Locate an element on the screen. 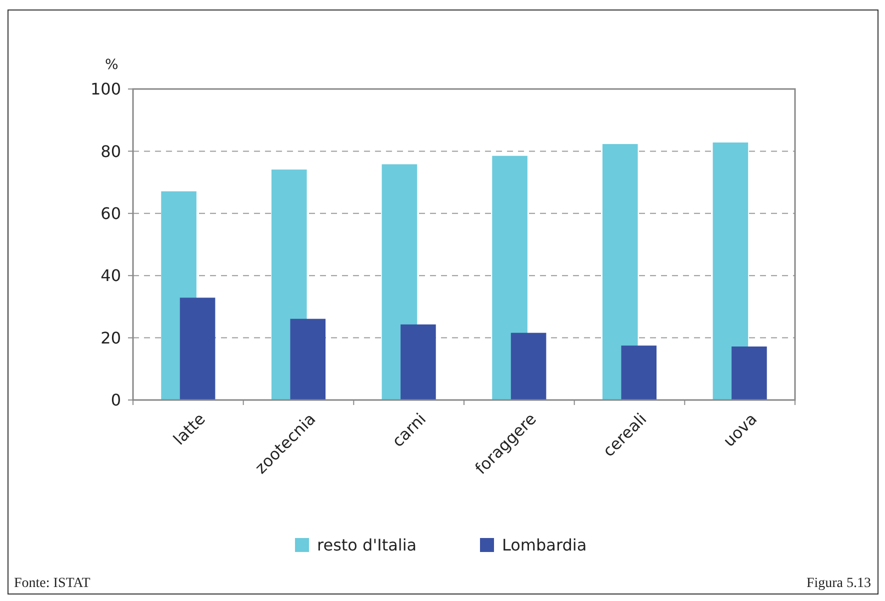 The width and height of the screenshot is (885, 601). y-axis-title: % is located at coordinates (111, 65).